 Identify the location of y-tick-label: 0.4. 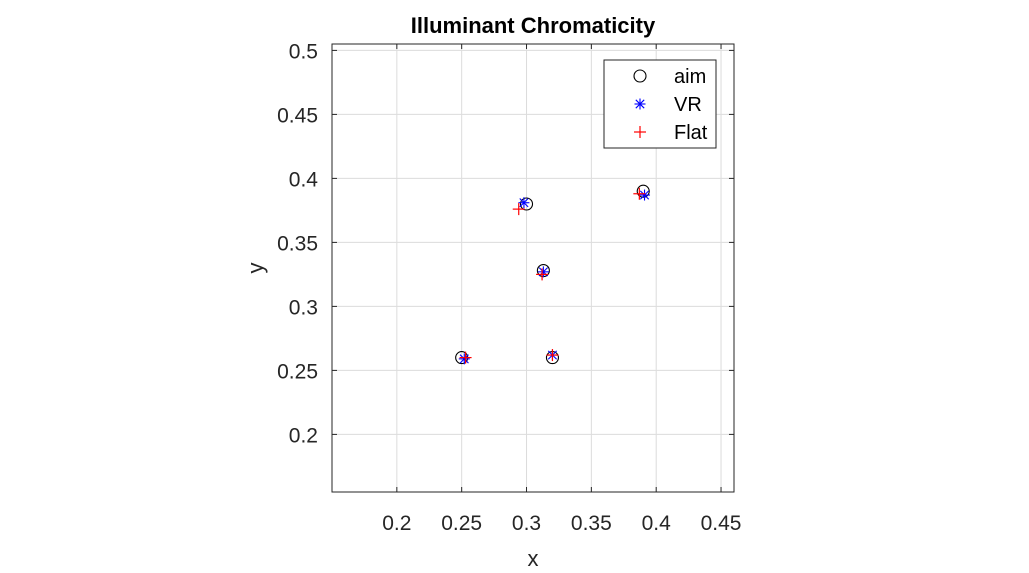
(304, 179).